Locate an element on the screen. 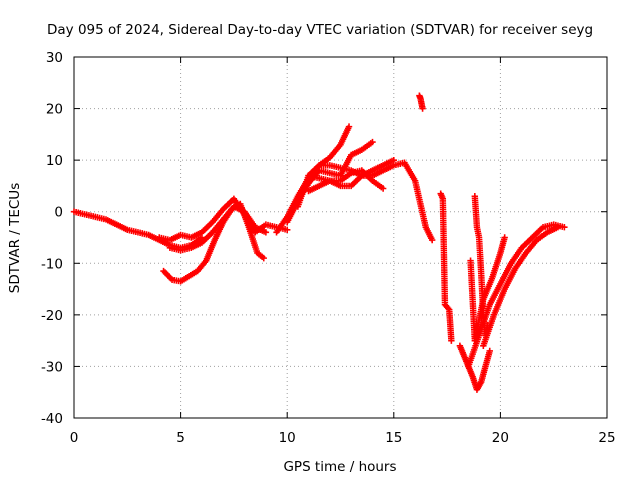 The image size is (640, 480). x-tick-label: 5 is located at coordinates (180, 438).